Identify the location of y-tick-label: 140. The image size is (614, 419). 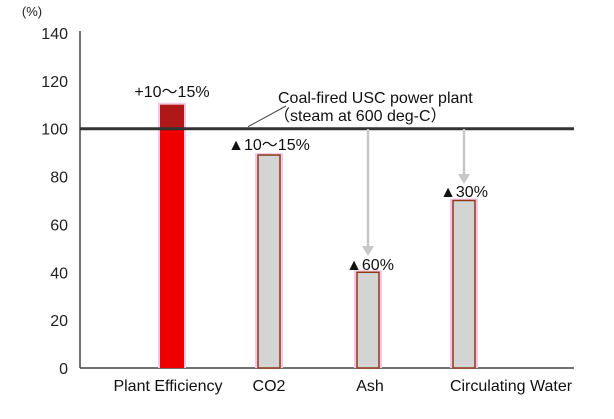
(54, 34).